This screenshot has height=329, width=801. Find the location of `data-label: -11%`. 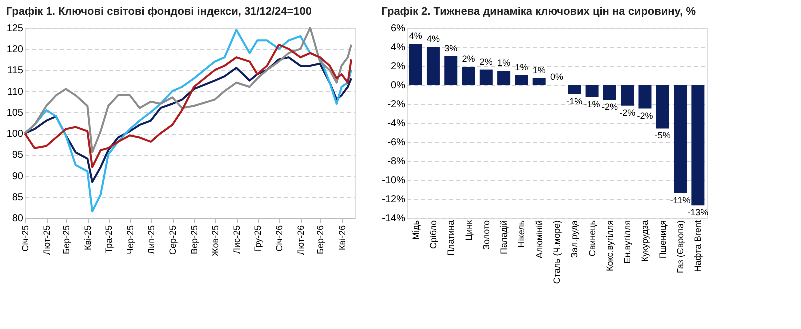

data-label: -11% is located at coordinates (680, 200).